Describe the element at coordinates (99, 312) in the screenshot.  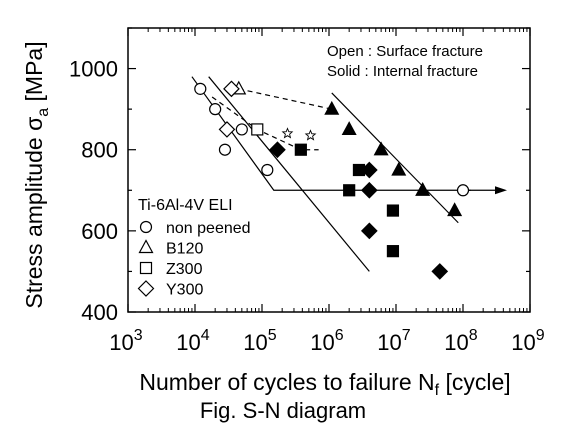
I see `y-tick-label: 400` at that location.